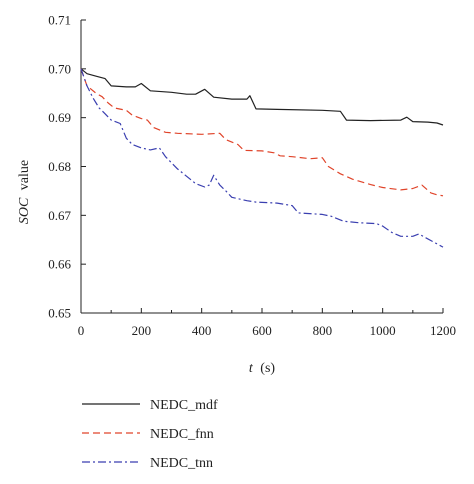  I want to click on x-tick-label: 1000, so click(383, 330).